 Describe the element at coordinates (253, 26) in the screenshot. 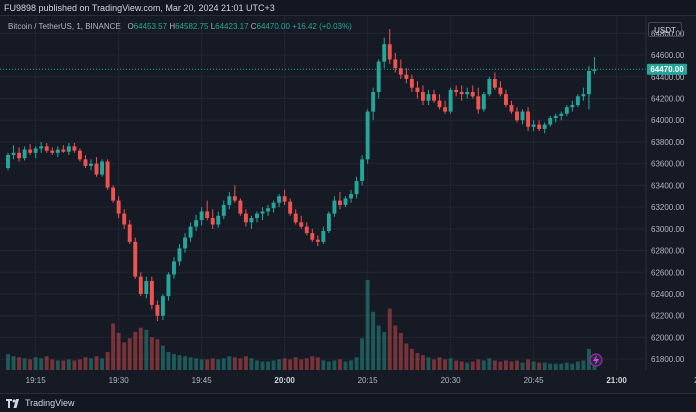

I see `close-label: C` at that location.